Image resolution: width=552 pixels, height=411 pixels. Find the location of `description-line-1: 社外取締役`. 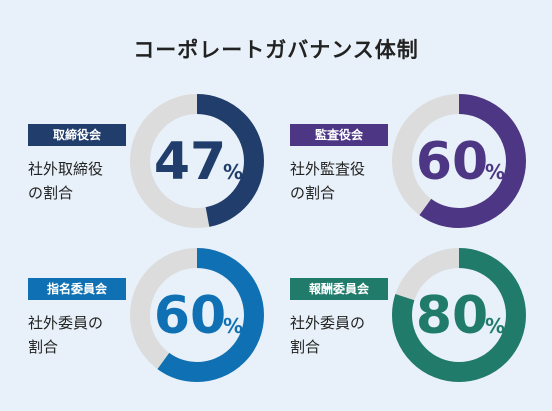

description-line-1: 社外取締役 is located at coordinates (66, 169).